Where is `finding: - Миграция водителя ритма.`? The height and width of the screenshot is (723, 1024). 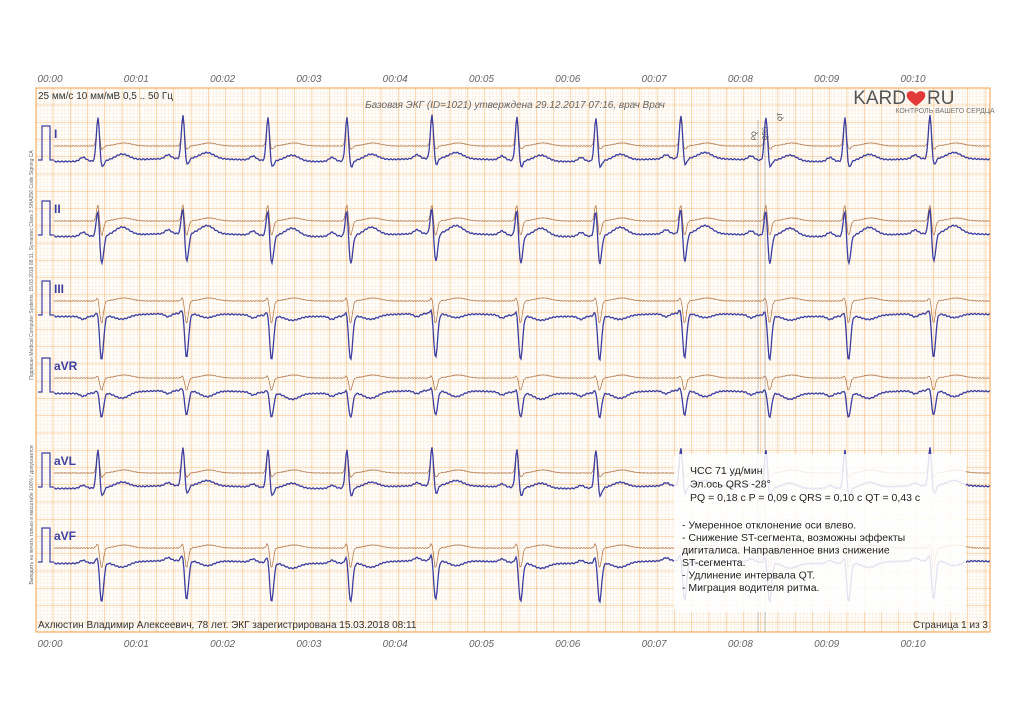
finding: - Миграция водителя ритма. is located at coordinates (750, 588).